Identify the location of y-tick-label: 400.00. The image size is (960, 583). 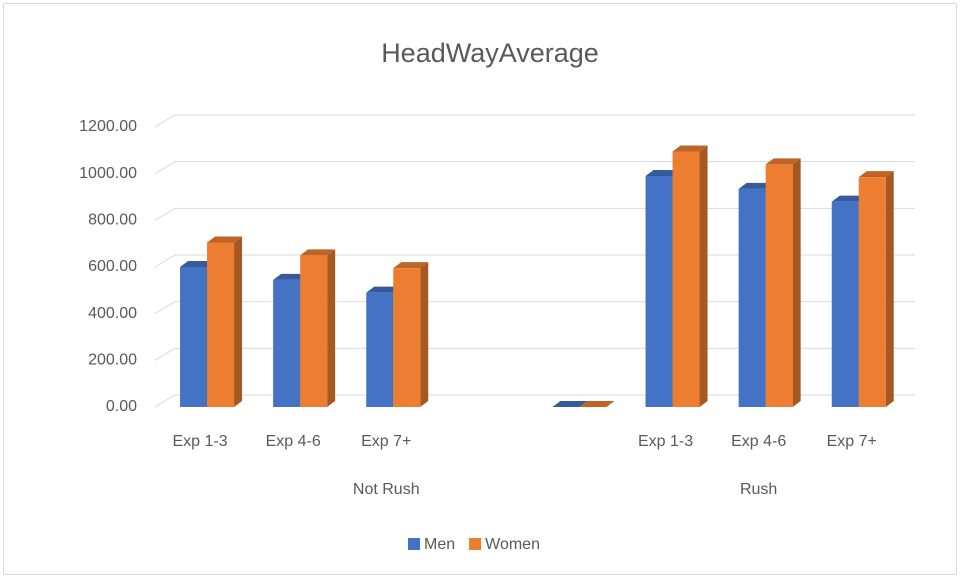
(112, 313).